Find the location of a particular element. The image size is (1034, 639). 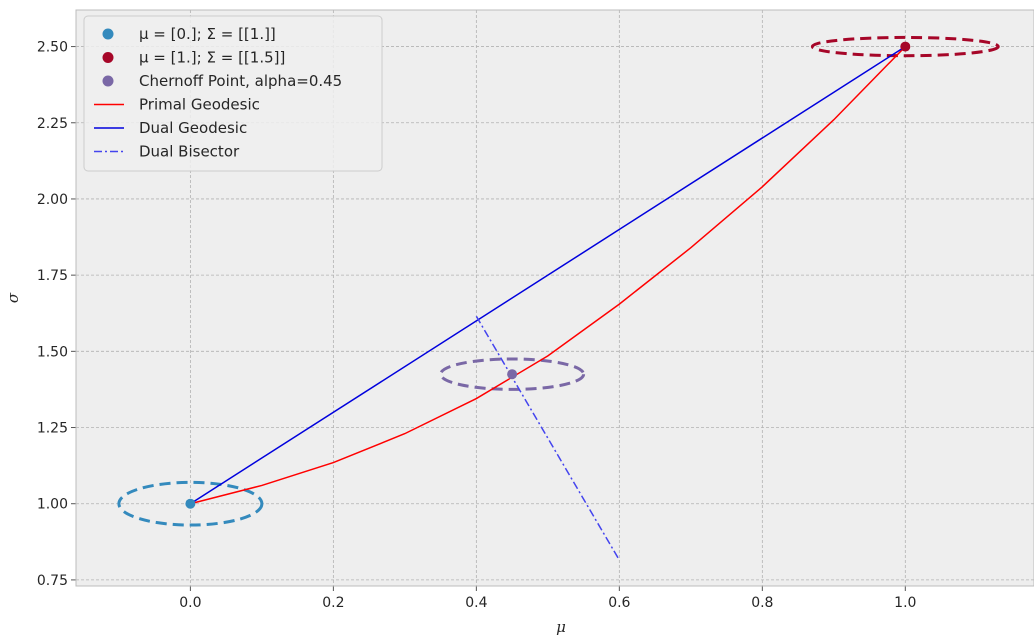

y-tick-label: 0.75 is located at coordinates (52, 581).